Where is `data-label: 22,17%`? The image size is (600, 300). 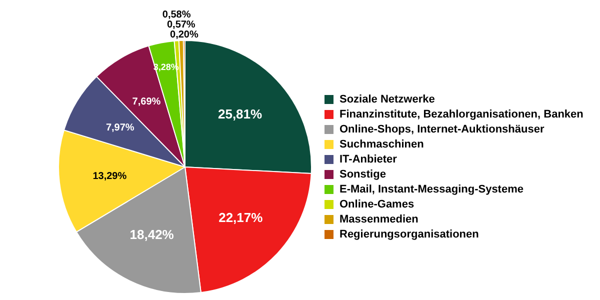
data-label: 22,17% is located at coordinates (241, 218).